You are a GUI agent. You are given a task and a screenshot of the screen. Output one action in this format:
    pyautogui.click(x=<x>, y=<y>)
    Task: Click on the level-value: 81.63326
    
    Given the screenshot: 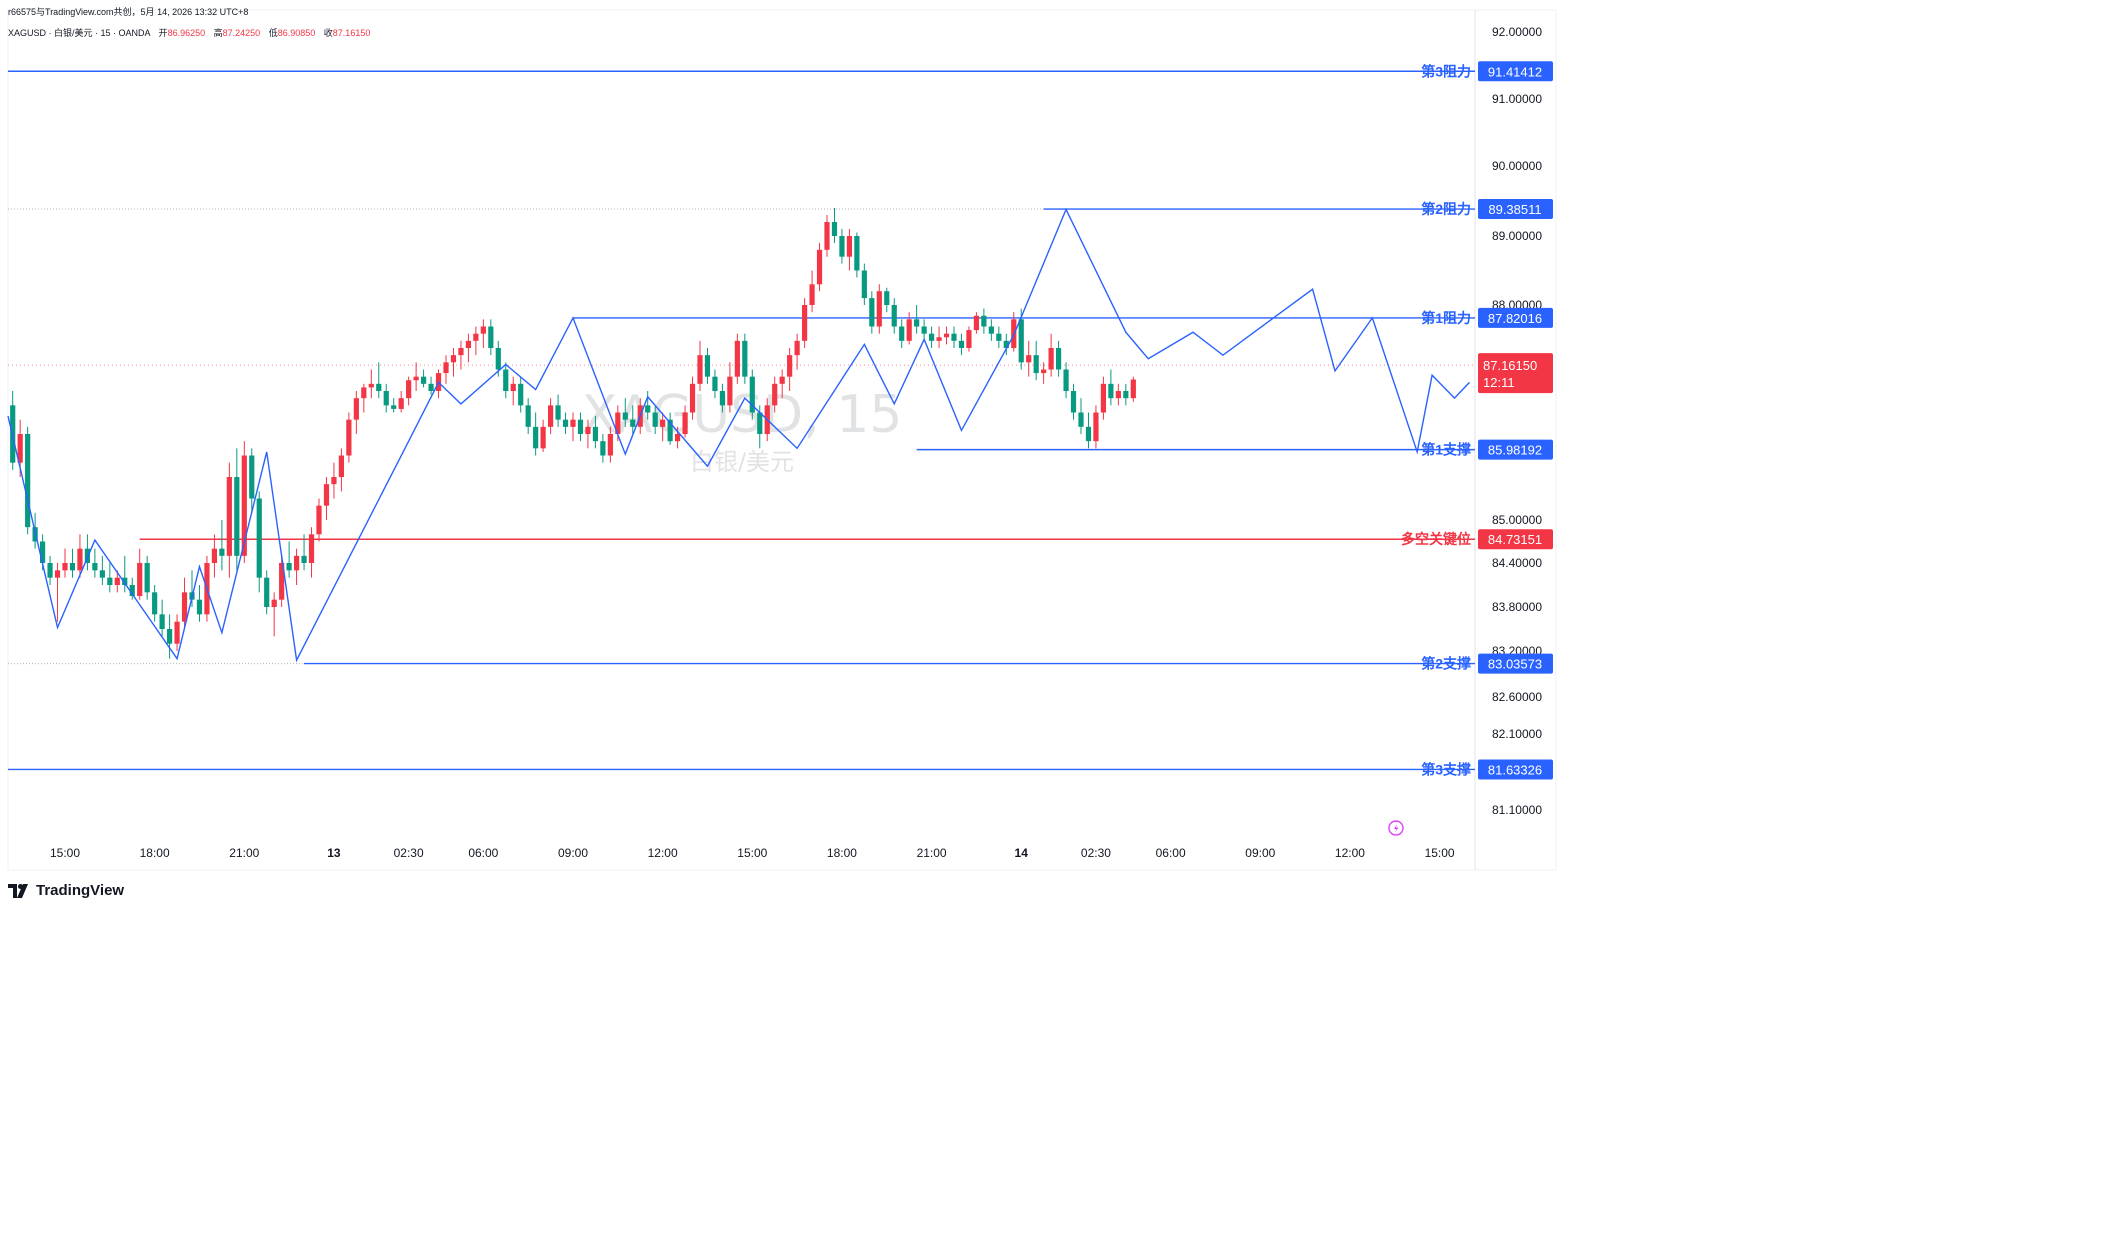 What is the action you would take?
    pyautogui.click(x=1515, y=769)
    